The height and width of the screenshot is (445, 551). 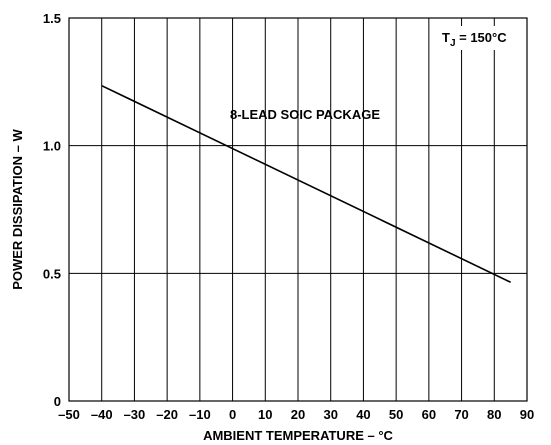 I want to click on x-tick-label: 0, so click(x=232, y=414).